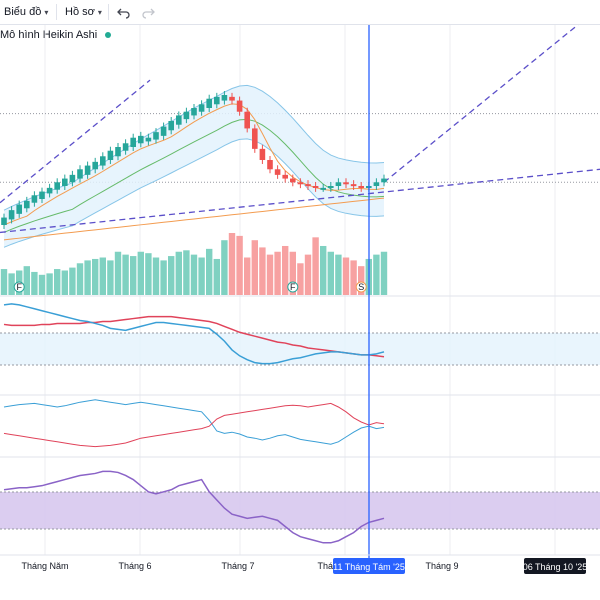  What do you see at coordinates (441, 566) in the screenshot?
I see `x-tick-label: Tháng 9` at bounding box center [441, 566].